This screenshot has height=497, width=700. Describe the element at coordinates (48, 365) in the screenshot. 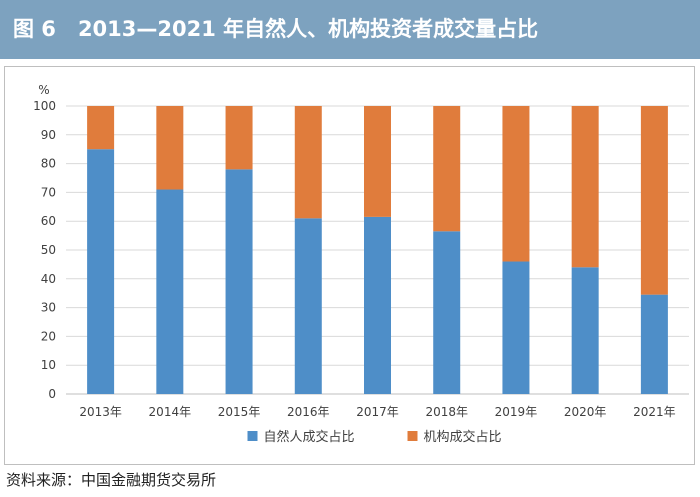

I see `y-tick-label: 10` at that location.